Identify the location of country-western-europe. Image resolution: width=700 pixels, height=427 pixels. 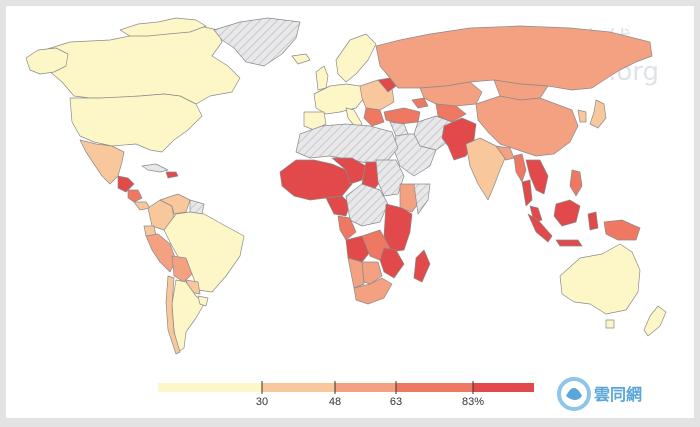
(339, 99).